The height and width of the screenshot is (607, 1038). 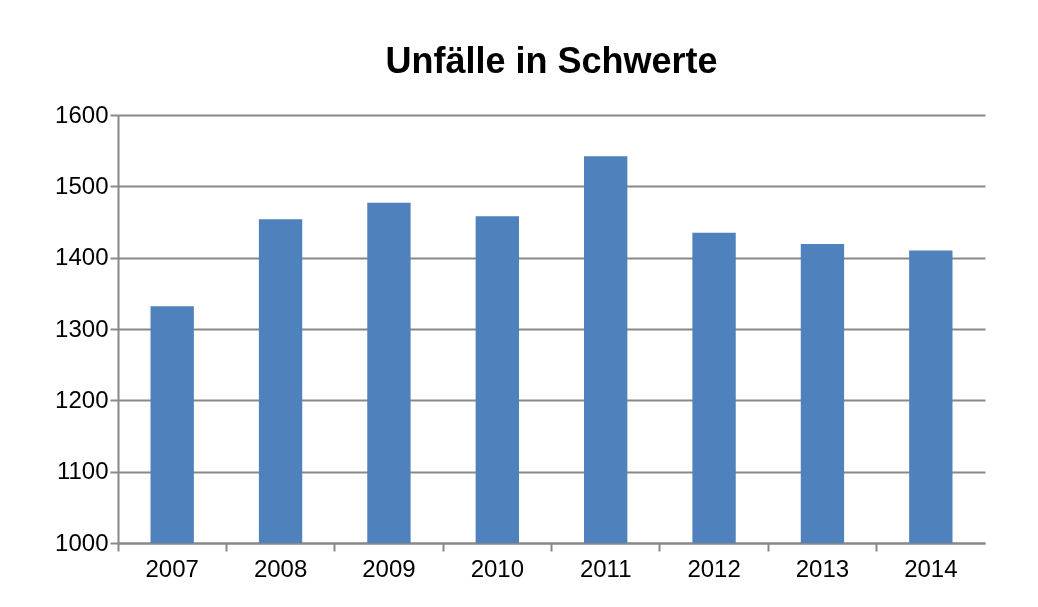 I want to click on x-tick-label: 2014, so click(x=931, y=568).